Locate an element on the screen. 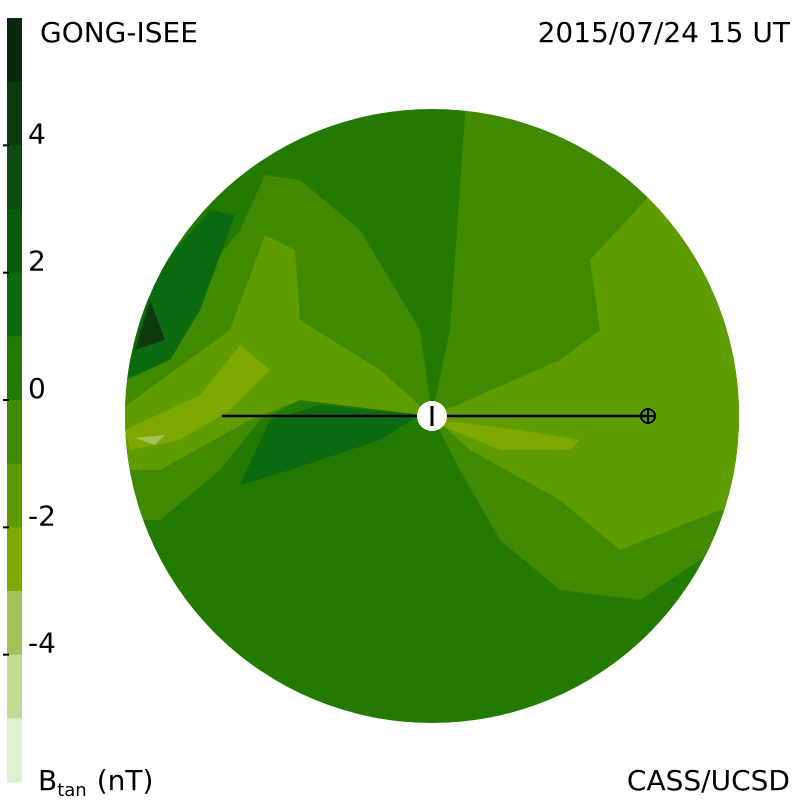 The height and width of the screenshot is (804, 800). colorbar-tick-label: -2 is located at coordinates (42, 515).